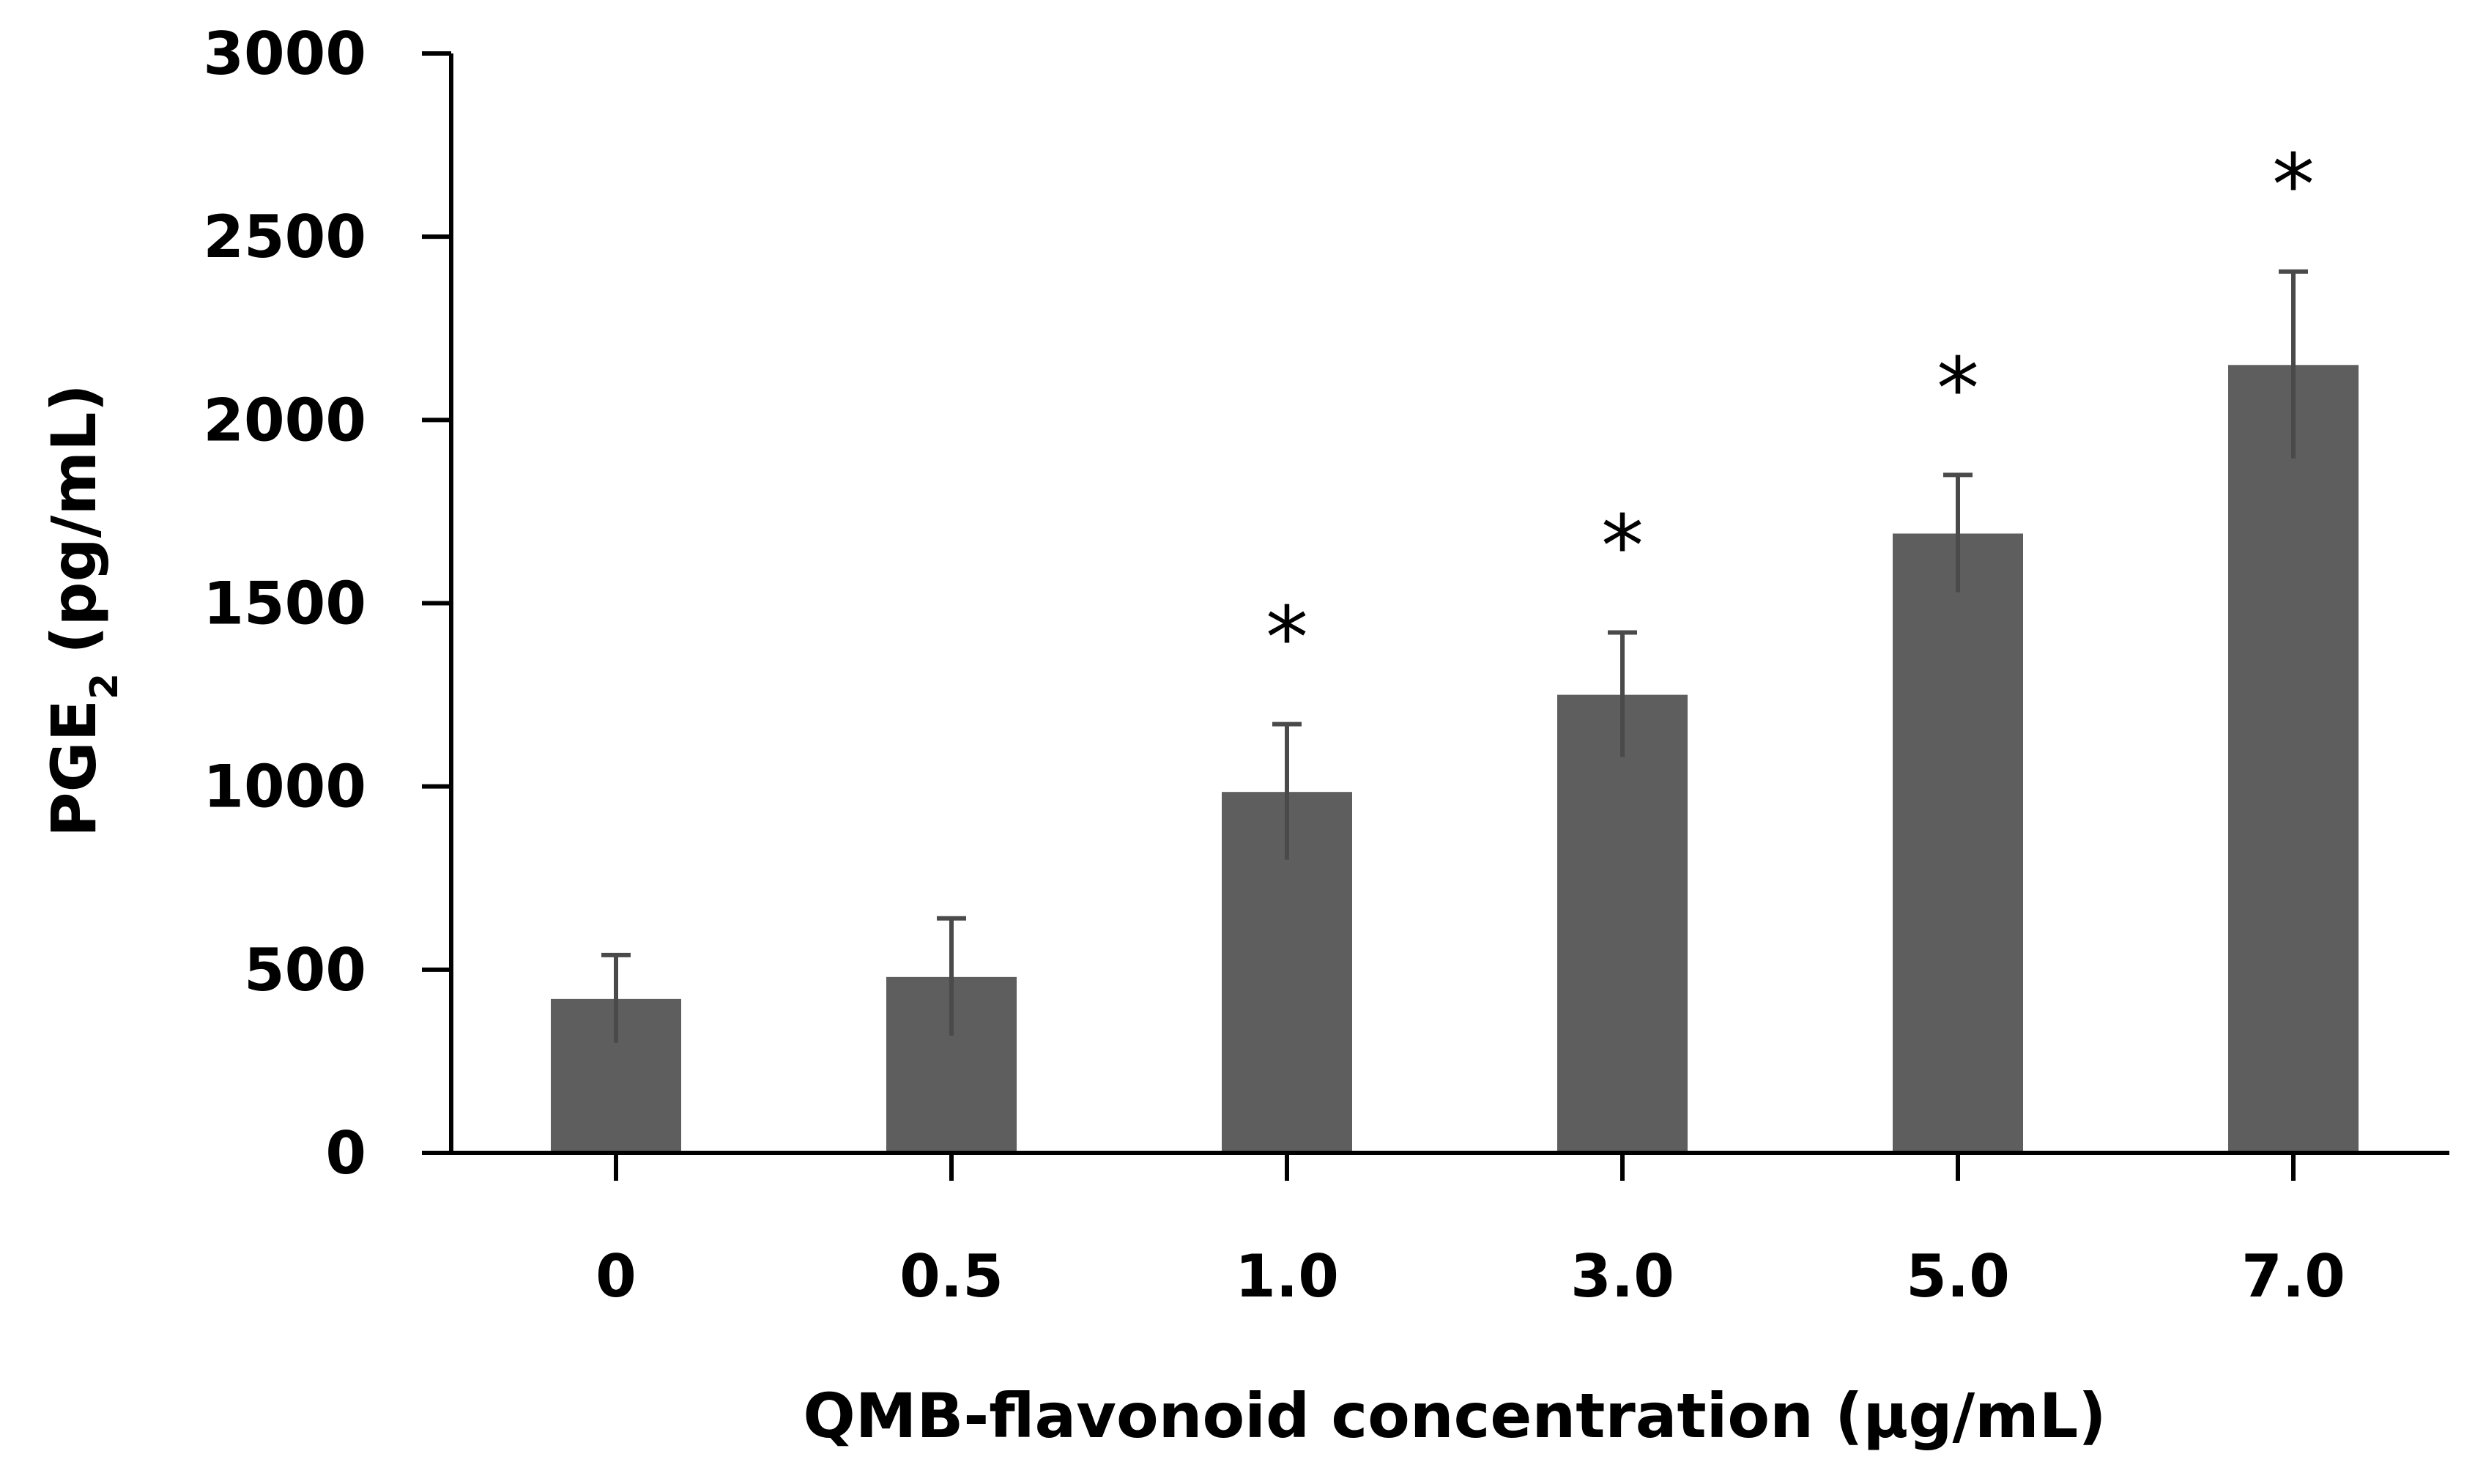 The height and width of the screenshot is (1484, 2475). What do you see at coordinates (1287, 1276) in the screenshot?
I see `x-category-label: 1.0` at bounding box center [1287, 1276].